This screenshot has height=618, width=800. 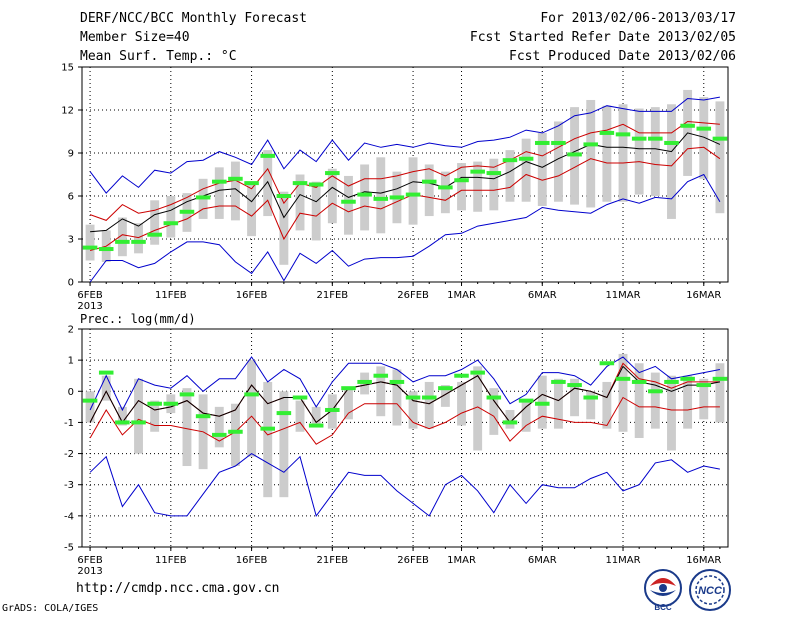 I want to click on prec-xtick-label-6: 6MAR, so click(x=542, y=560).